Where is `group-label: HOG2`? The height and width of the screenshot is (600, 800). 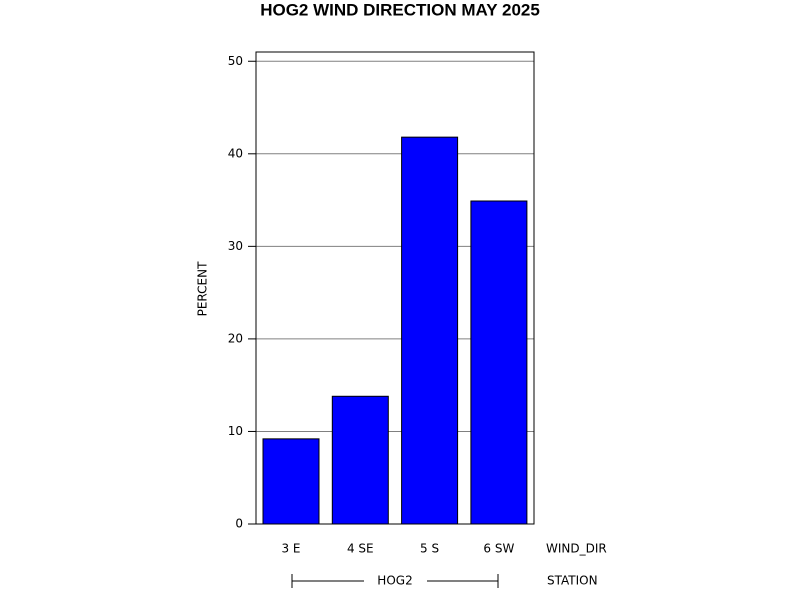
group-label: HOG2 is located at coordinates (394, 581).